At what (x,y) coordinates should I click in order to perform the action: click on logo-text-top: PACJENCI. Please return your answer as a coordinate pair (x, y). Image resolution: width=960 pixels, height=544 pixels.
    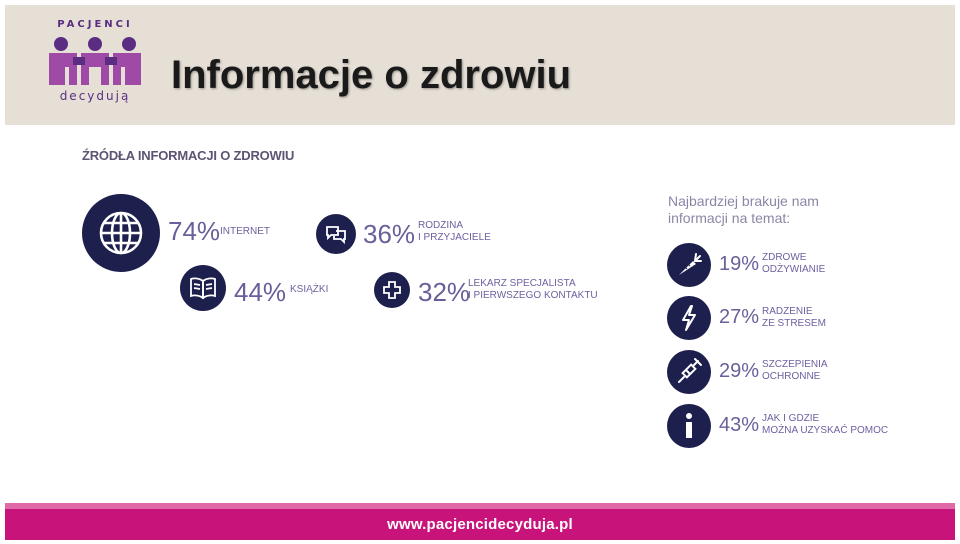
    Looking at the image, I should click on (95, 24).